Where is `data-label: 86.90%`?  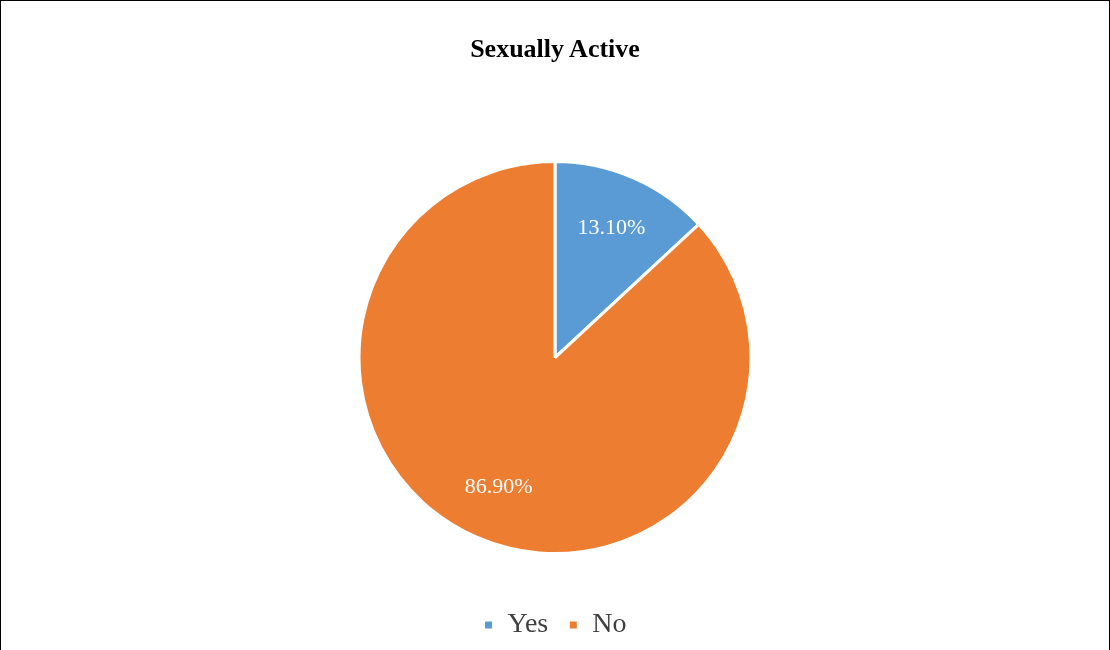
data-label: 86.90% is located at coordinates (498, 485).